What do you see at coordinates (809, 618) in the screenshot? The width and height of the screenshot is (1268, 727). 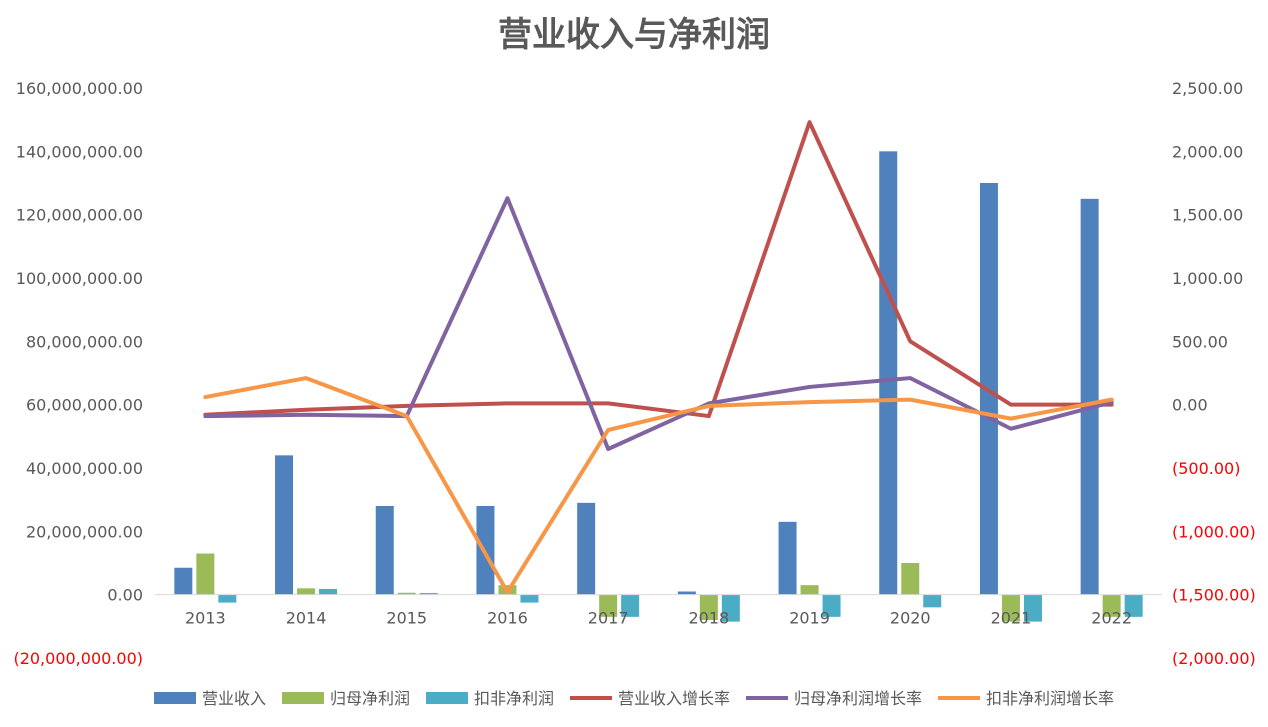 I see `x-tick-label: 2019` at bounding box center [809, 618].